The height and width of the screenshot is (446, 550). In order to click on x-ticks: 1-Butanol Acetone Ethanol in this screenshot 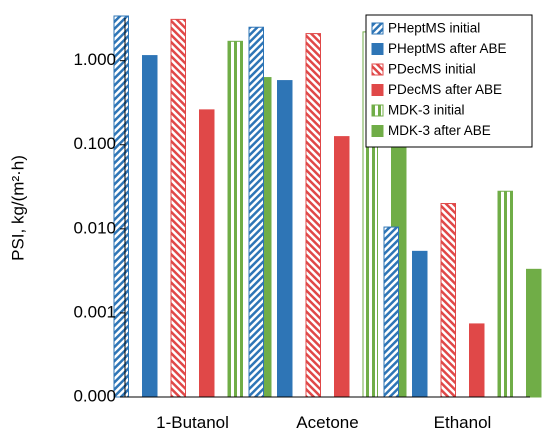, I will do `click(323, 422)`.